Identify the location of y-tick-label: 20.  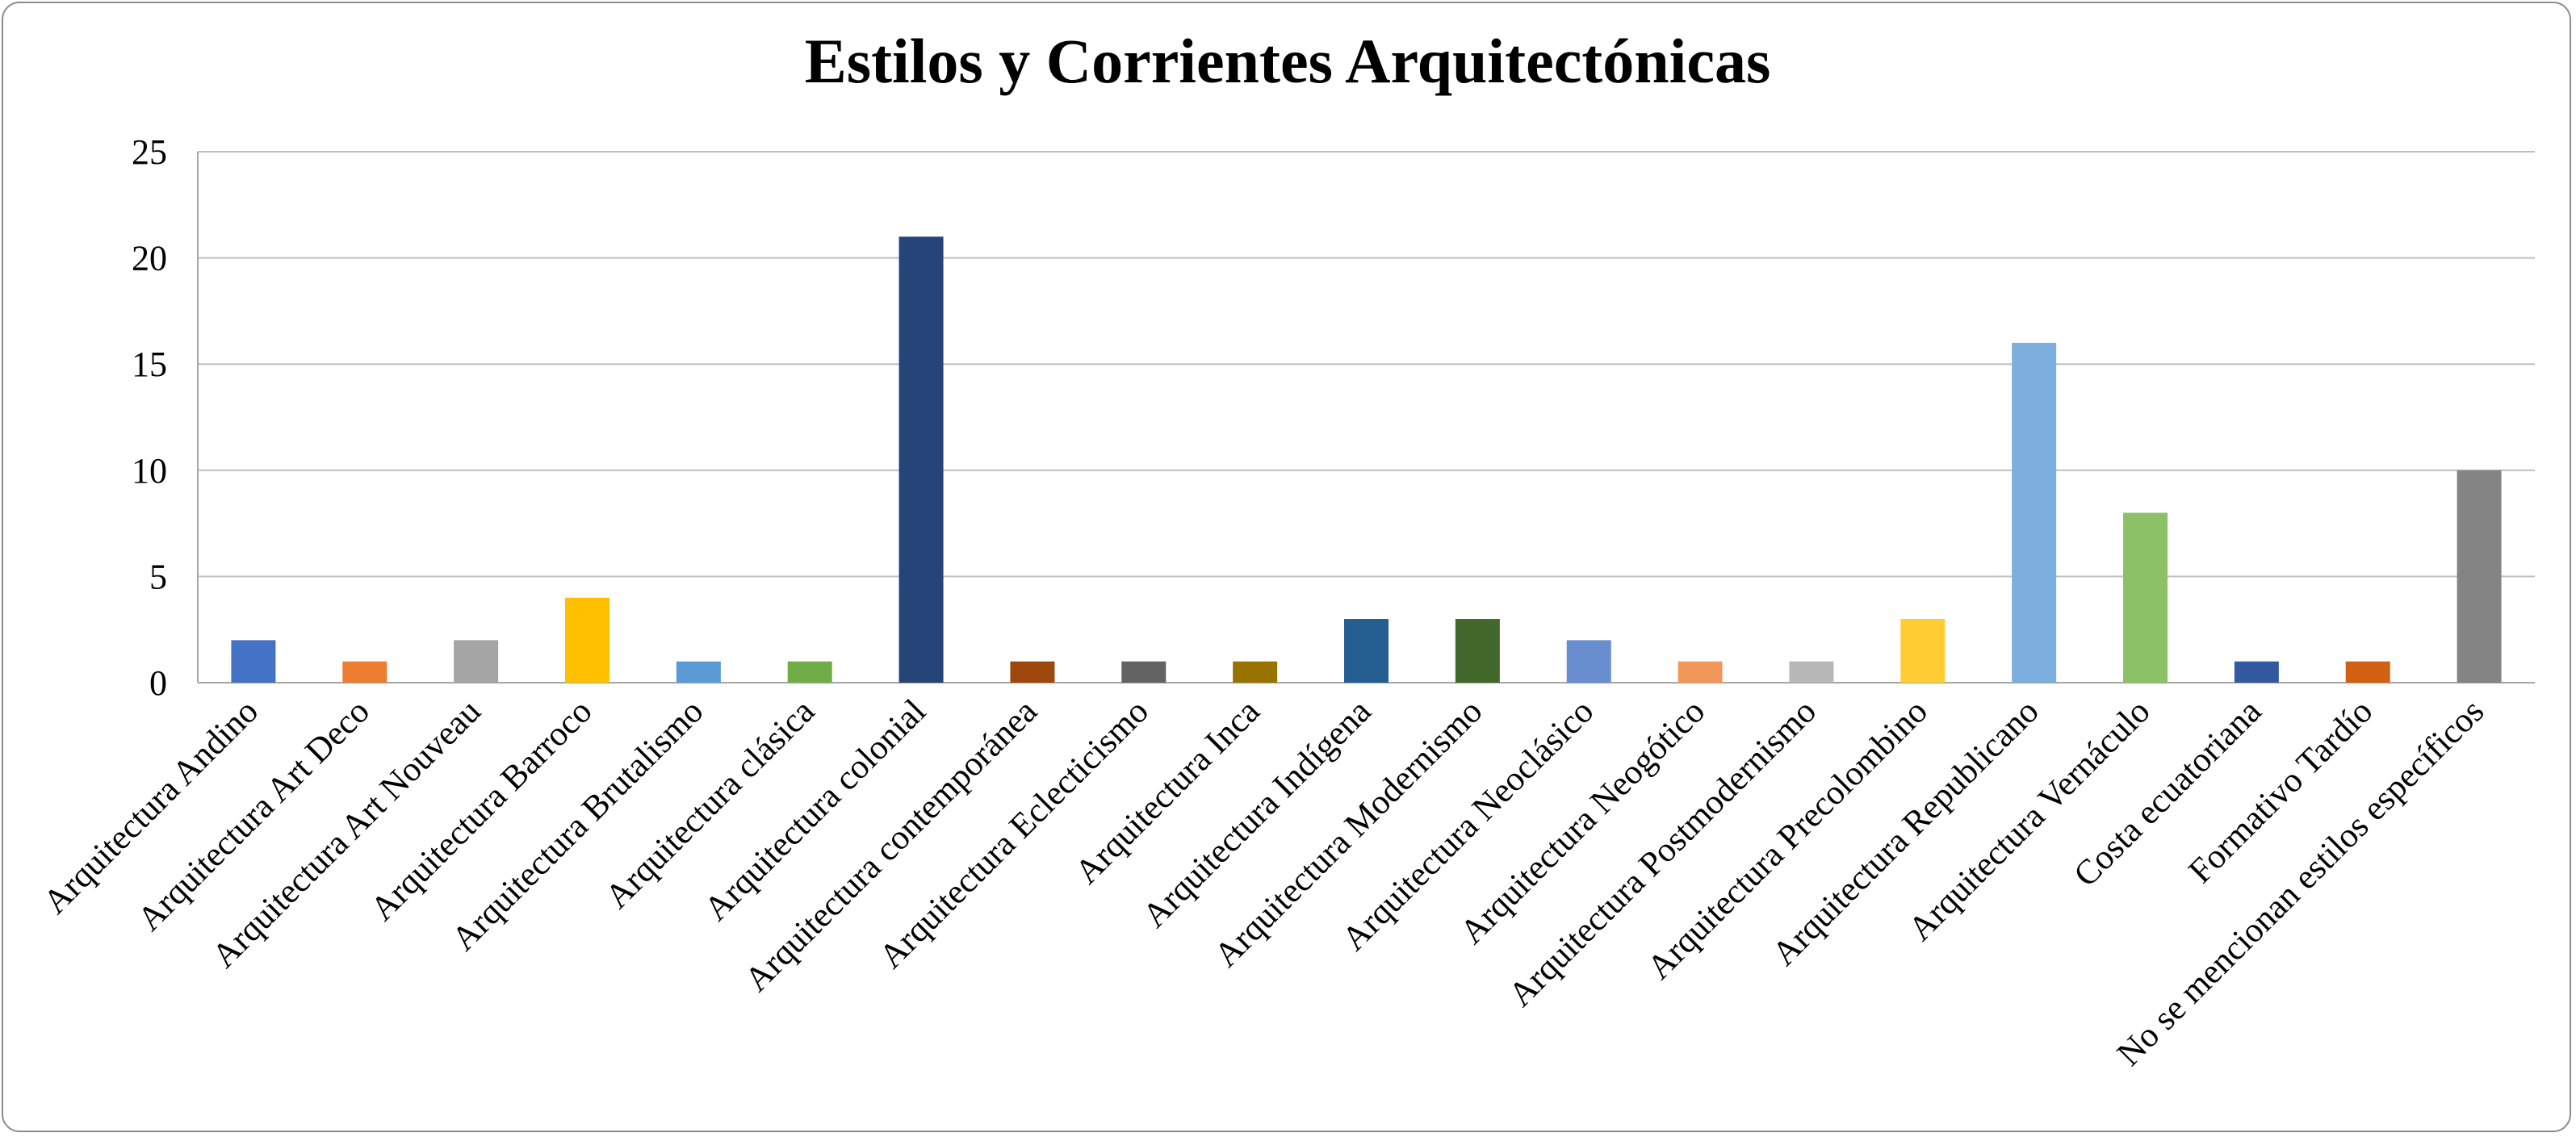
(149, 258).